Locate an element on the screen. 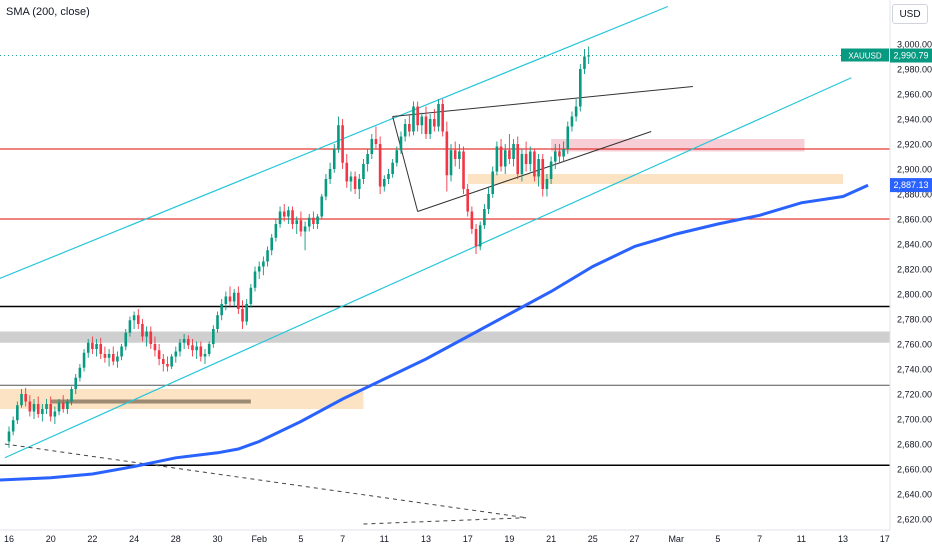  zone-pink is located at coordinates (678, 145).